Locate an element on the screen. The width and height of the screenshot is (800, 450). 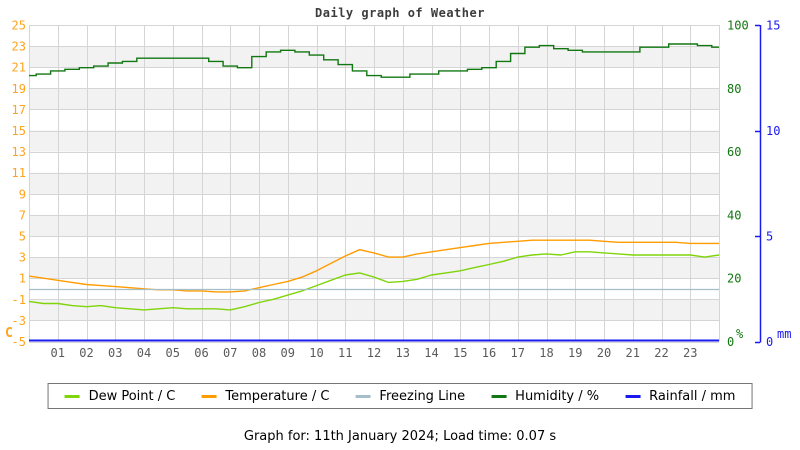
rainfall-tick-label: 5 is located at coordinates (769, 237).